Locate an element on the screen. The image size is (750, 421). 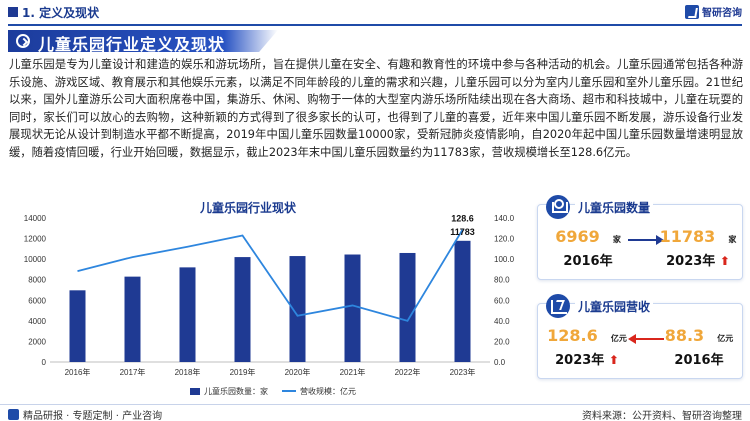
revenue-line is located at coordinates (270, 275).